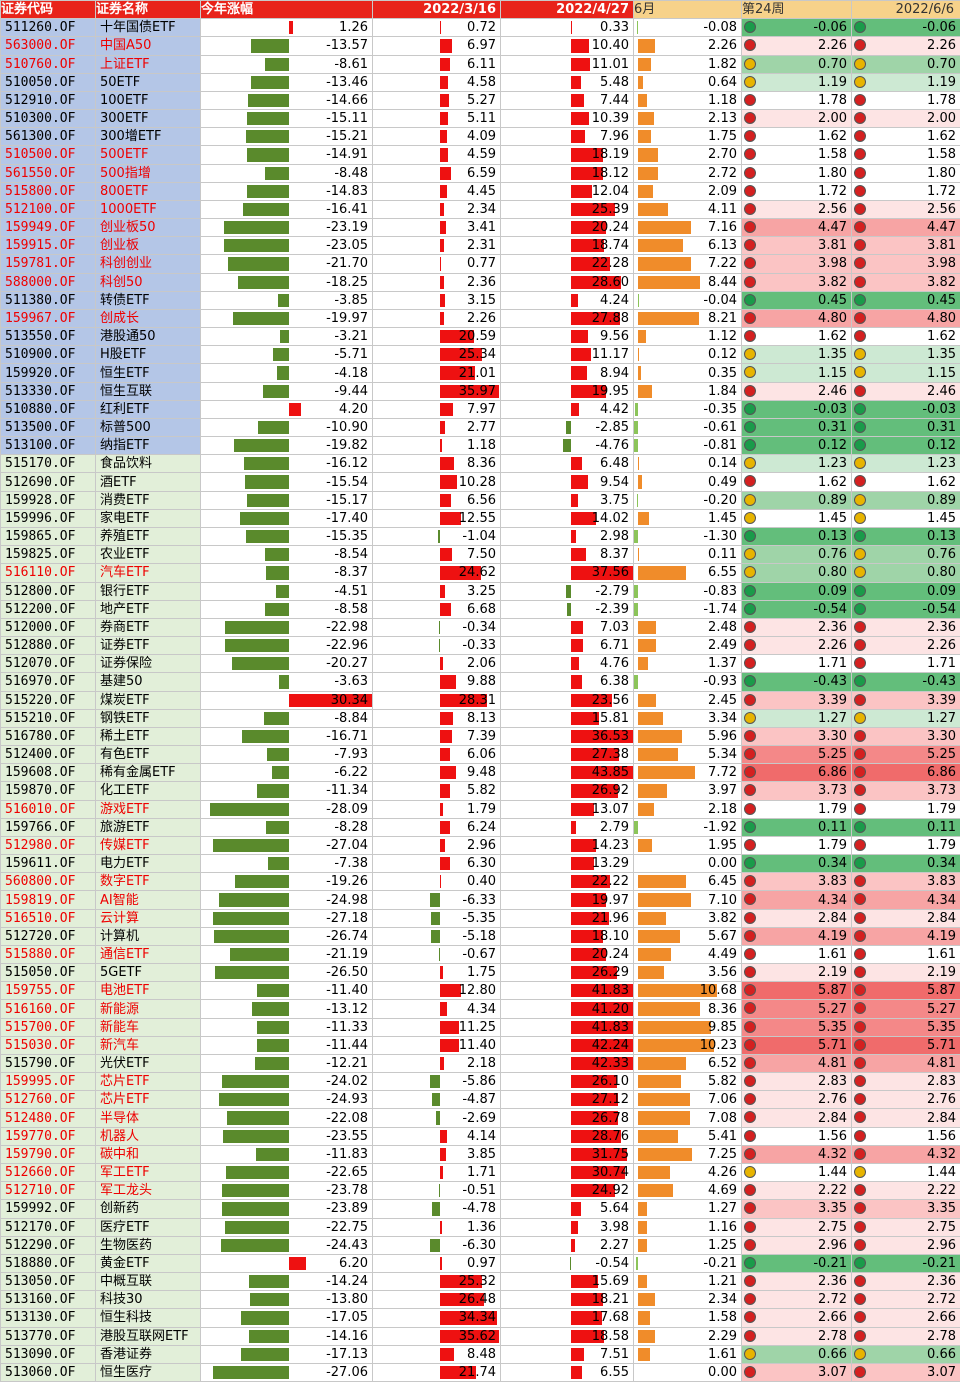  I want to click on security-name-cell: 创新药, so click(148, 1209).